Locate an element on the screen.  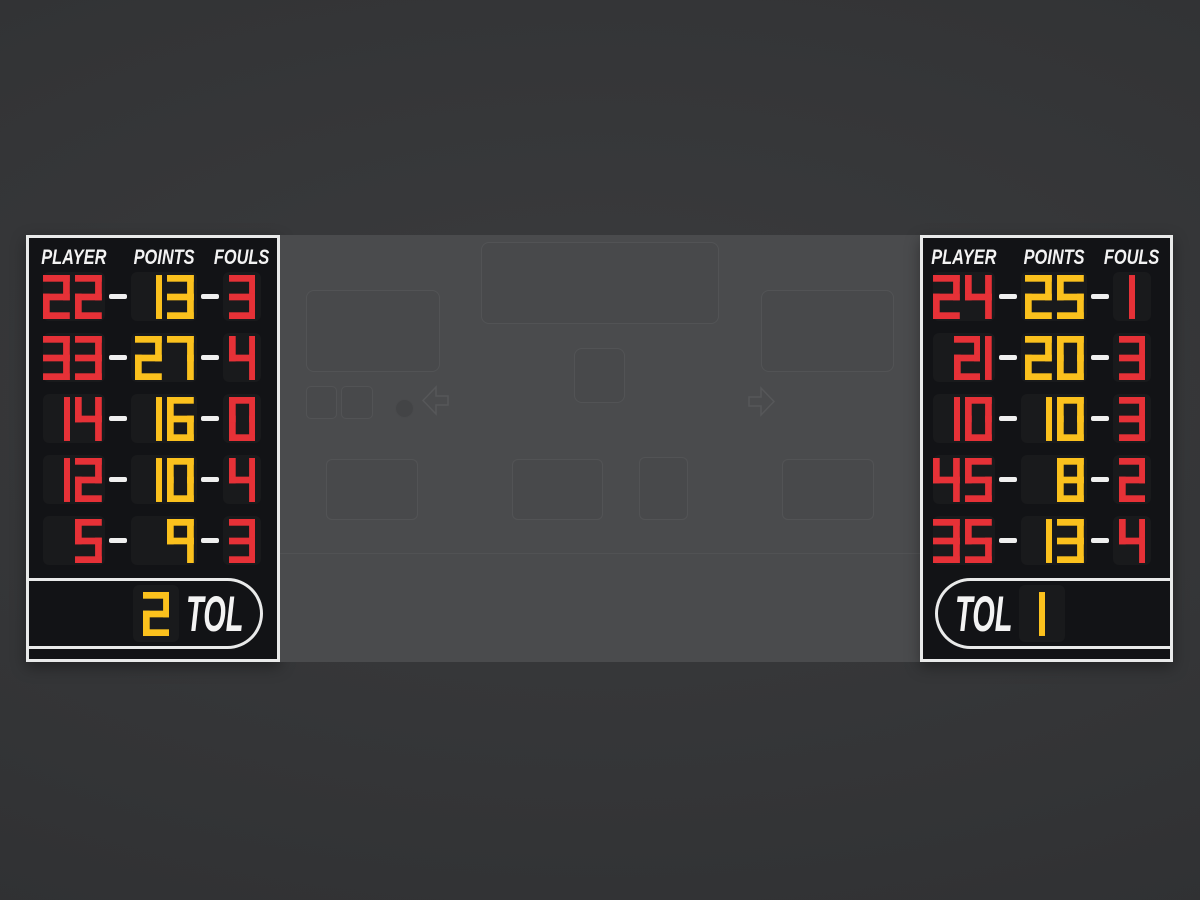
guest-panel-content: PLAYER POINTS FOULS is located at coordinates (1046, 448).